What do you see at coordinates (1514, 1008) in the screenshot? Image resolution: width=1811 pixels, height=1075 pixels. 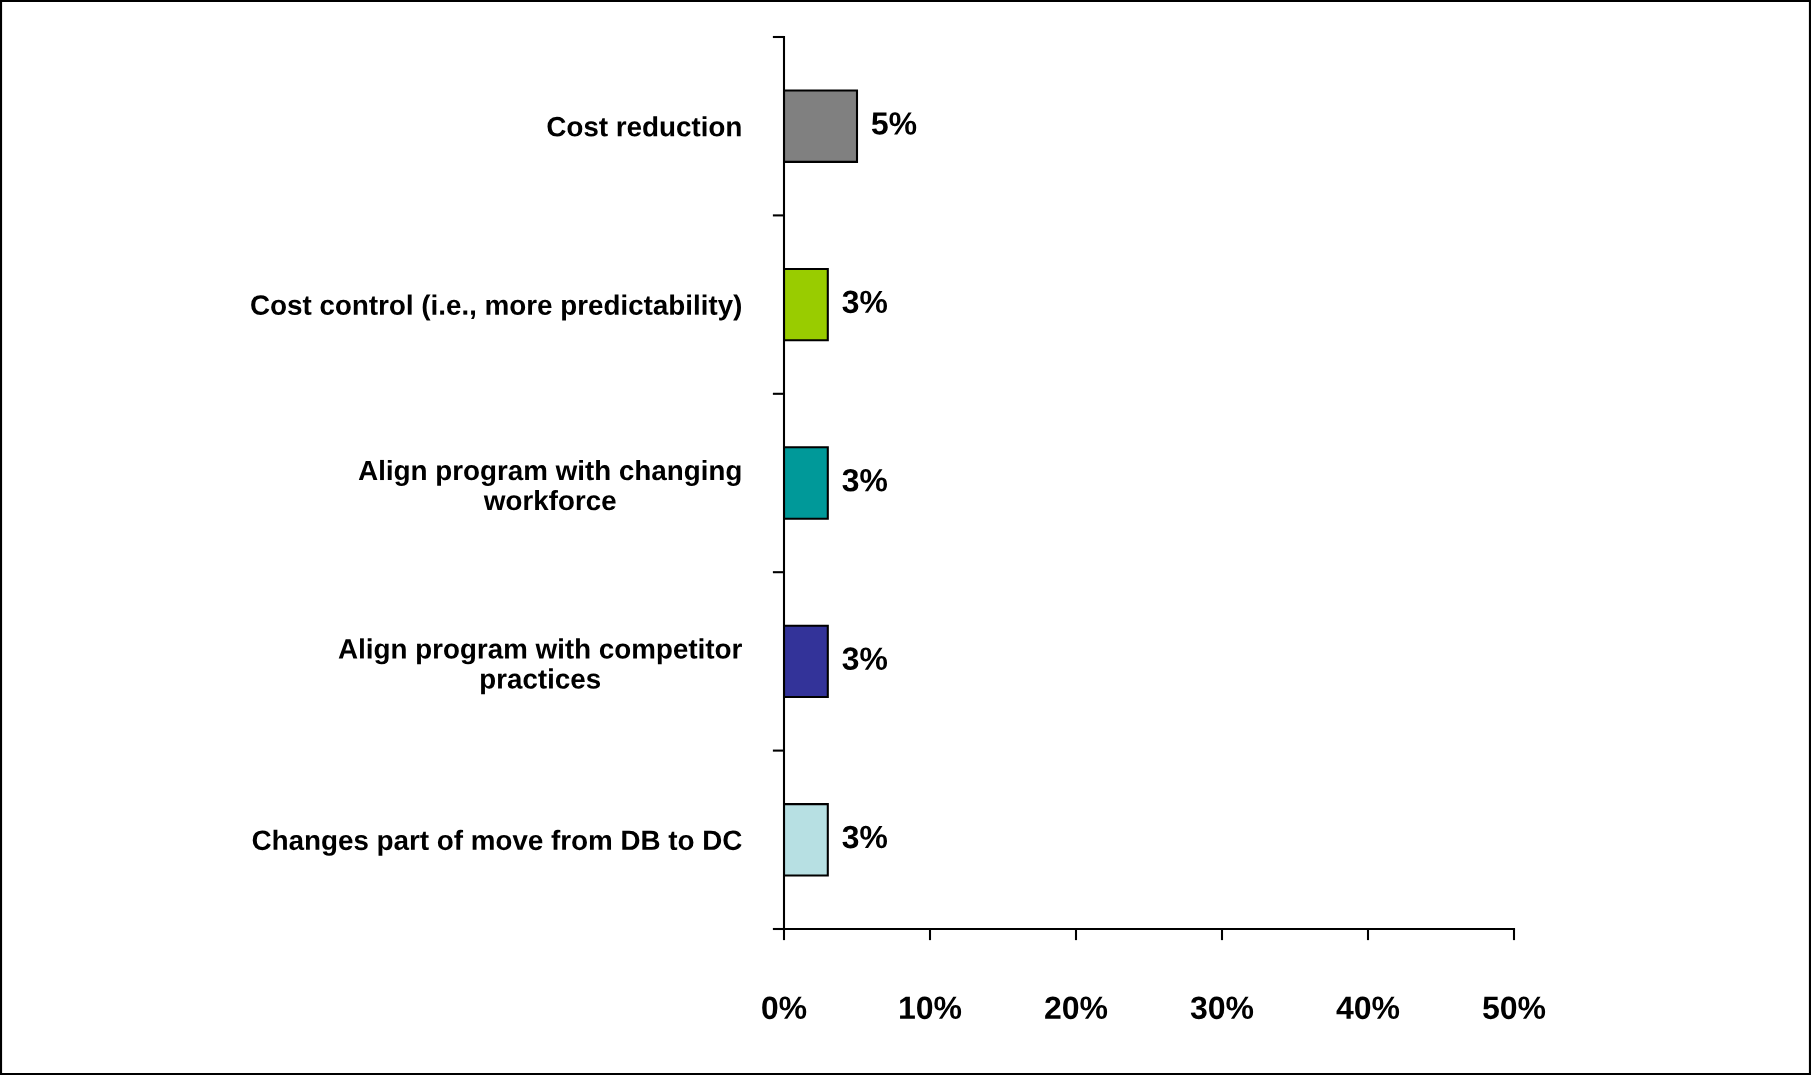 I see `x-tick-label: 50%` at bounding box center [1514, 1008].